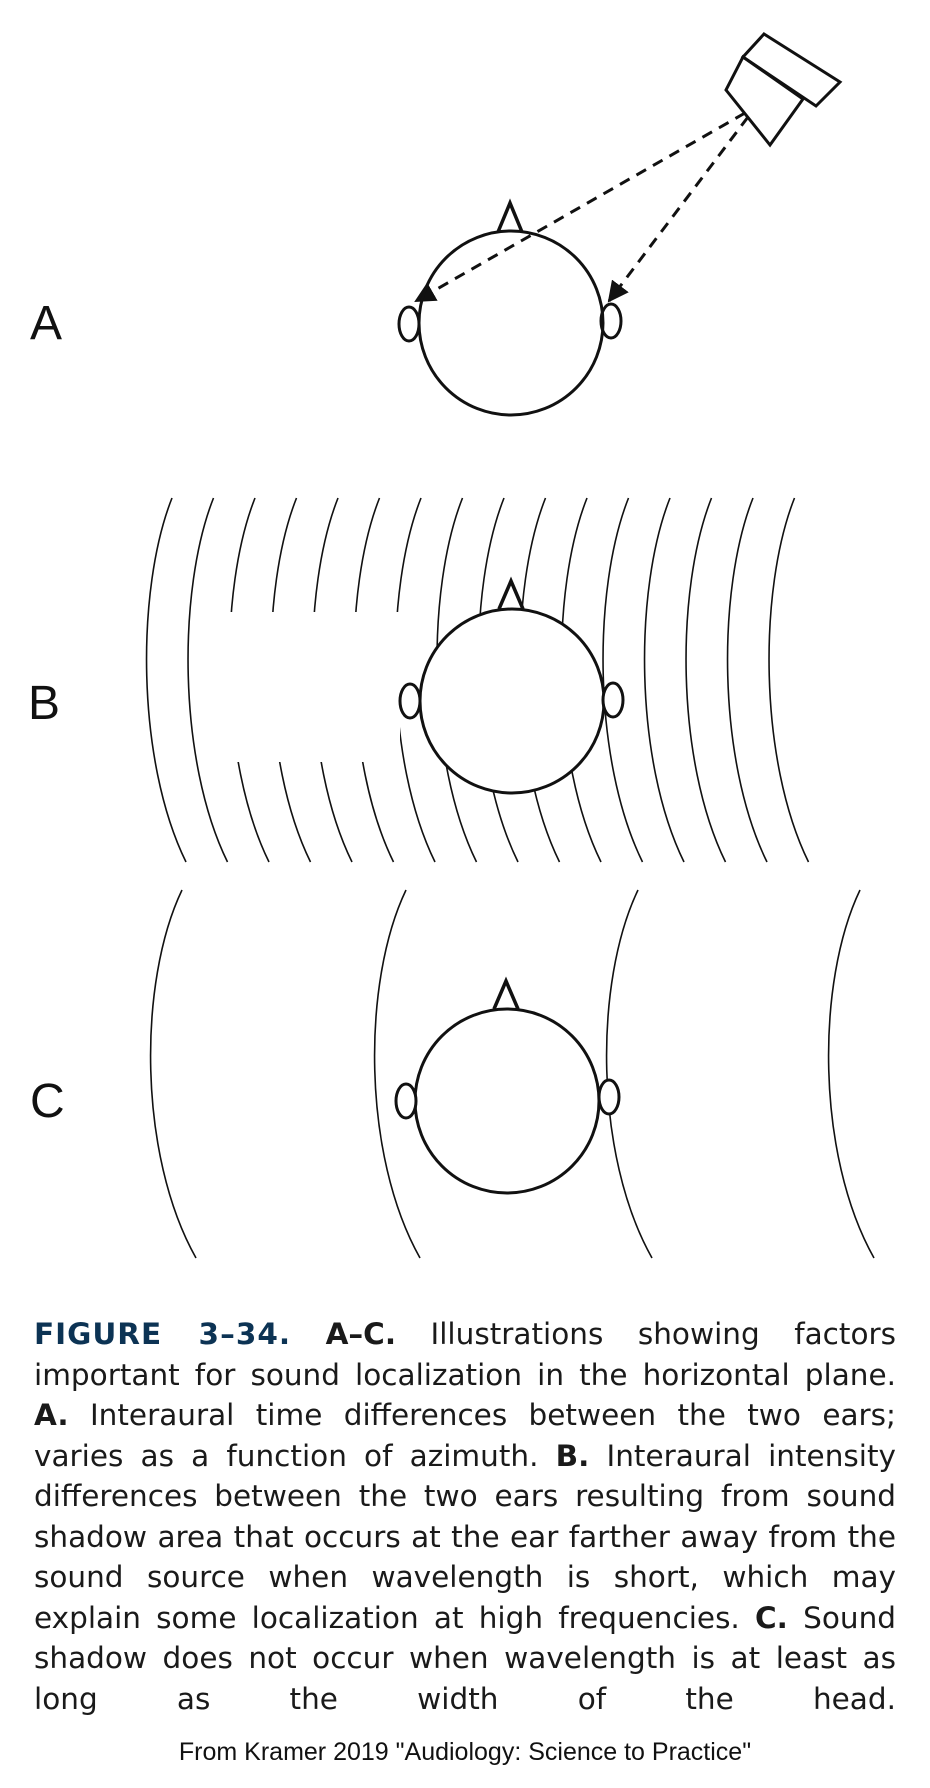 The height and width of the screenshot is (1788, 930). I want to click on panel-label-a: A, so click(46, 323).